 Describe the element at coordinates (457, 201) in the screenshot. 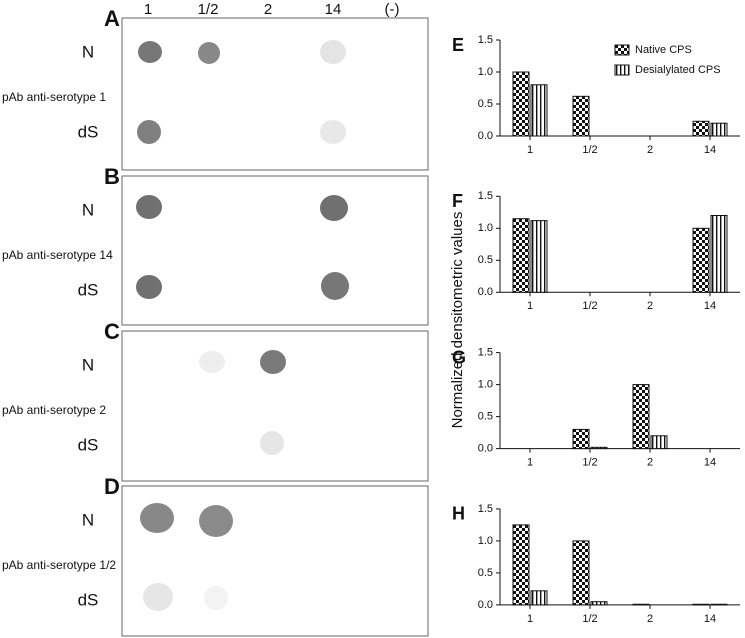

I see `panel-letter: F` at that location.